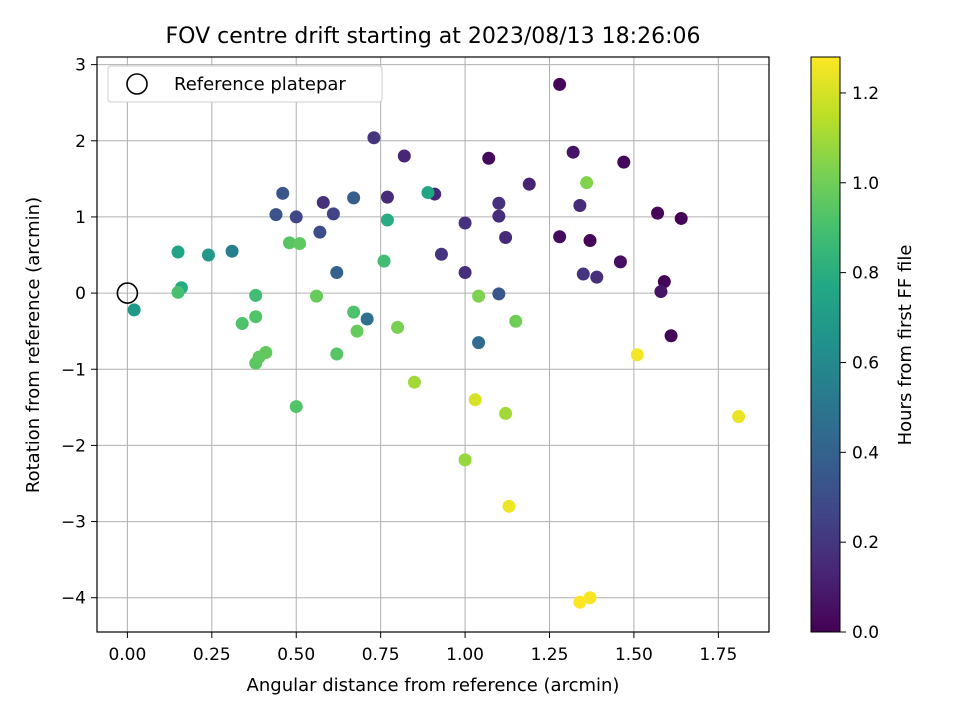 The height and width of the screenshot is (720, 960). Describe the element at coordinates (73, 599) in the screenshot. I see `y-tick-label: −4` at that location.